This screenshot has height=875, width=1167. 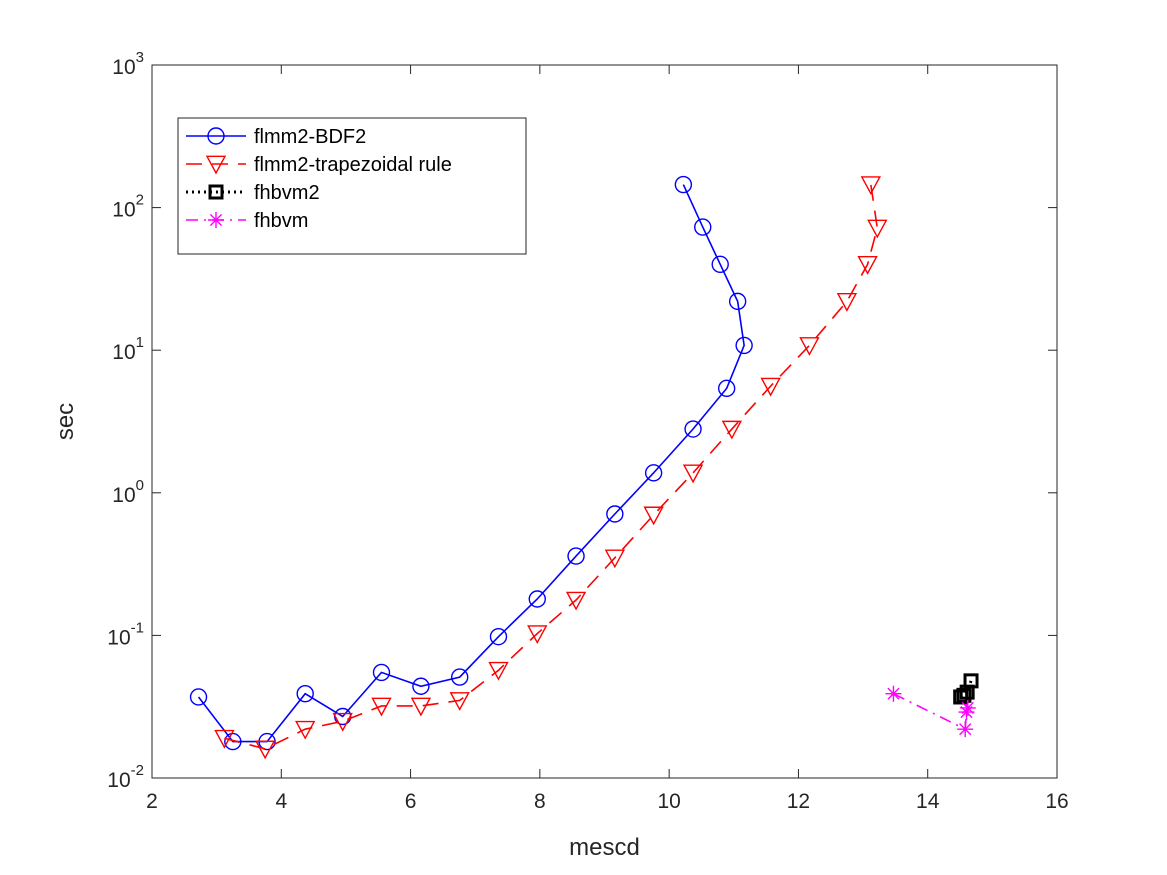 What do you see at coordinates (152, 801) in the screenshot?
I see `x-tick-label: 2` at bounding box center [152, 801].